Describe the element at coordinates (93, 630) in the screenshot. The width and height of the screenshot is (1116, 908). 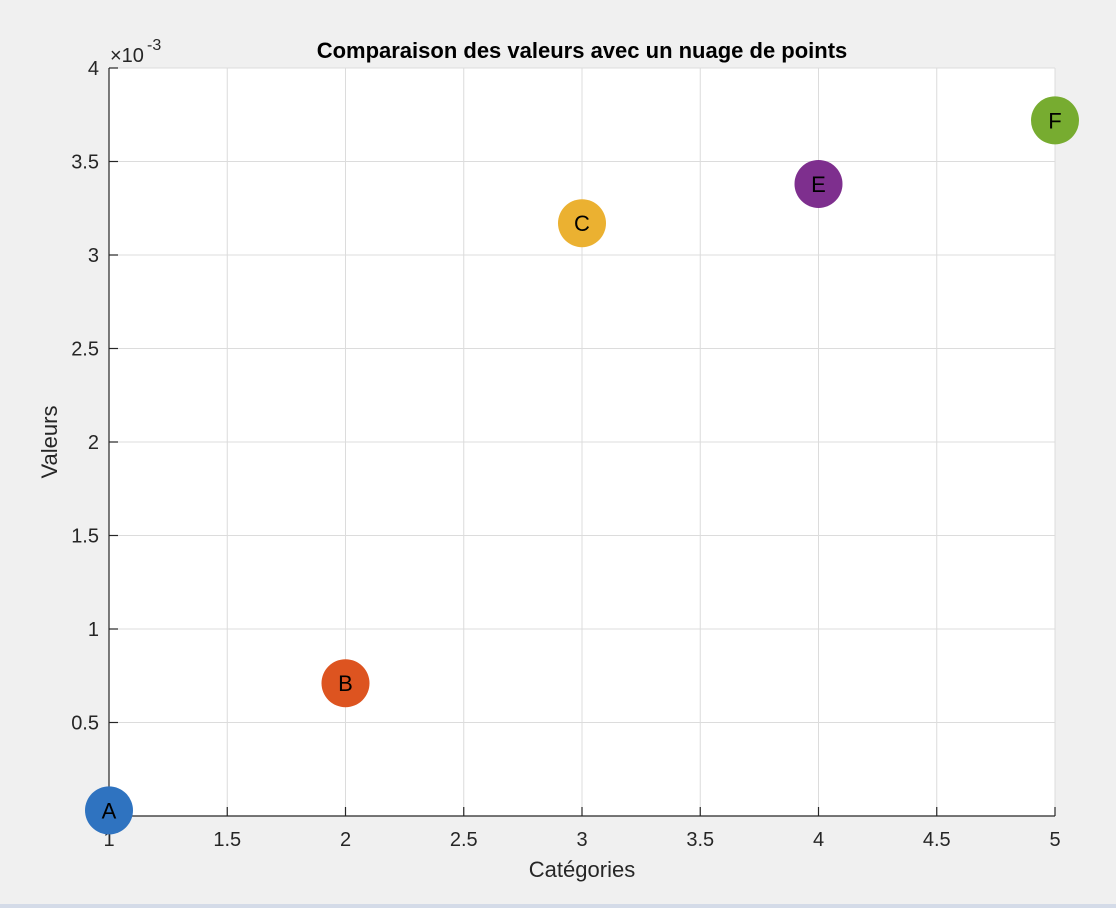
I see `y-tick-label: 1` at that location.